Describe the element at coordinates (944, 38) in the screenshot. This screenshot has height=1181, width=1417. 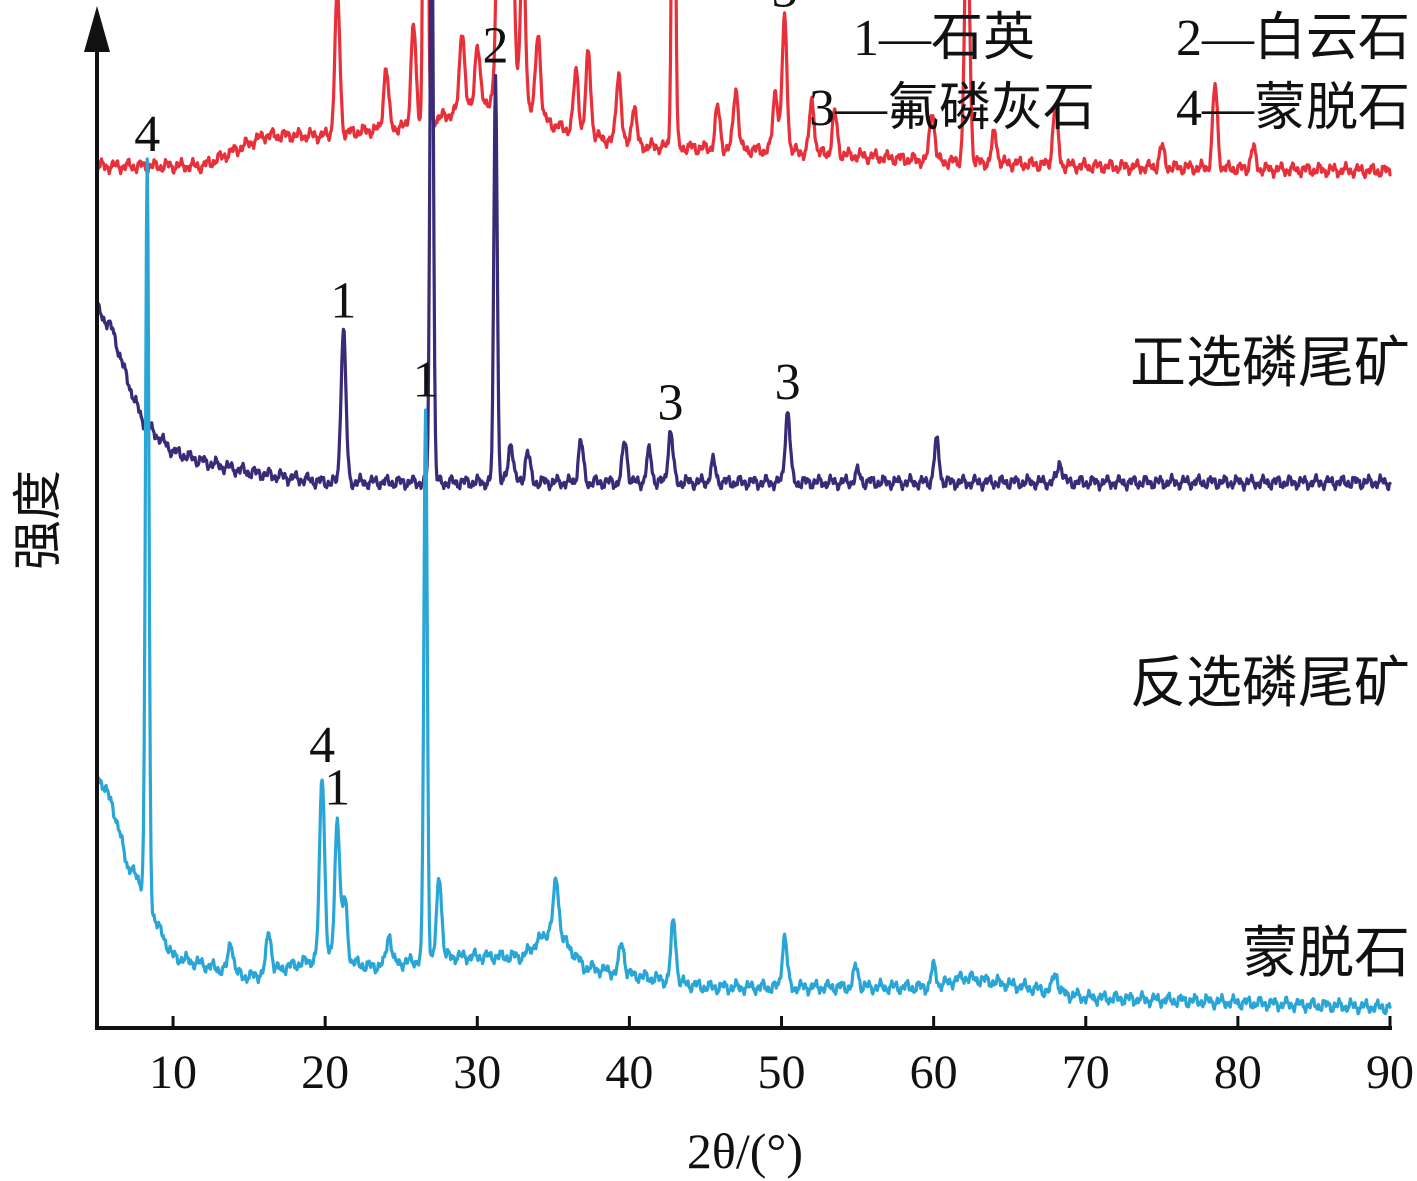
I see `legend-entry-1: 1—石英` at that location.